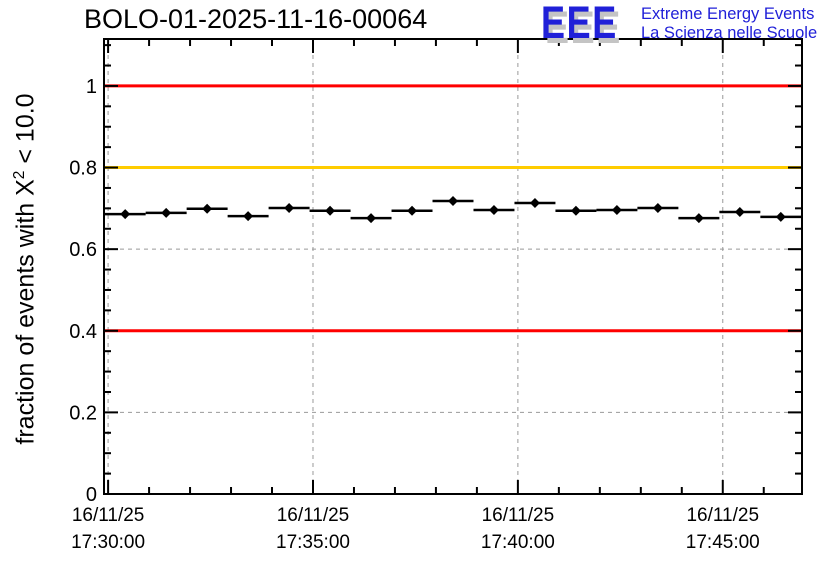  Describe the element at coordinates (518, 542) in the screenshot. I see `x-tick-label-time: 17:40:00` at that location.